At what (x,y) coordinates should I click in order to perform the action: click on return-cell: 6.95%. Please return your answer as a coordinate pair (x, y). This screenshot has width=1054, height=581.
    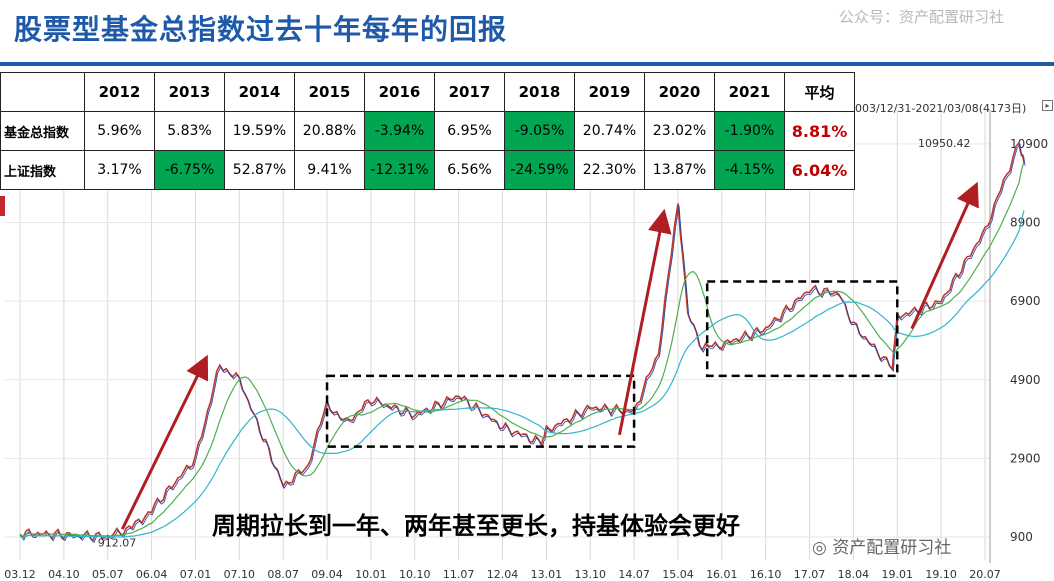
    Looking at the image, I should click on (469, 131).